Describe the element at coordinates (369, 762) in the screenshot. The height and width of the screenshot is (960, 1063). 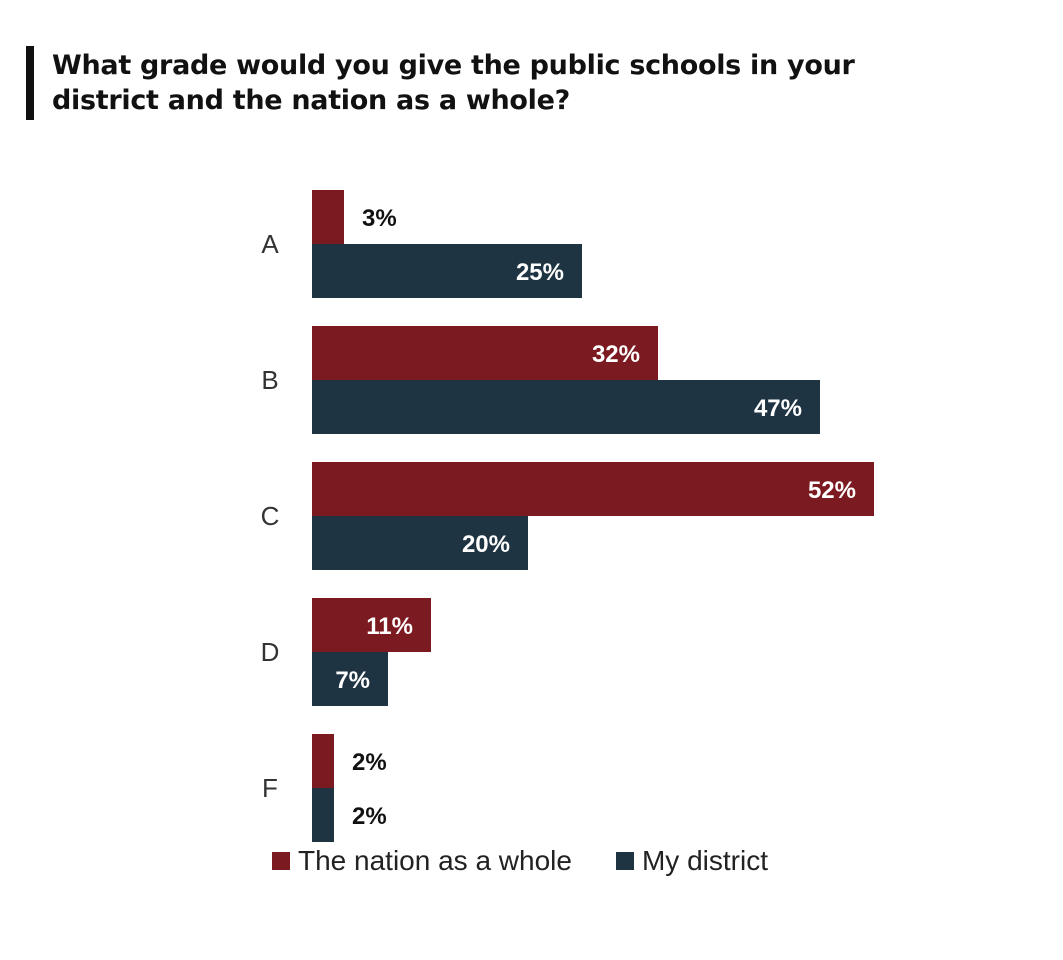
I see `value-label-nation-f: 2%` at that location.